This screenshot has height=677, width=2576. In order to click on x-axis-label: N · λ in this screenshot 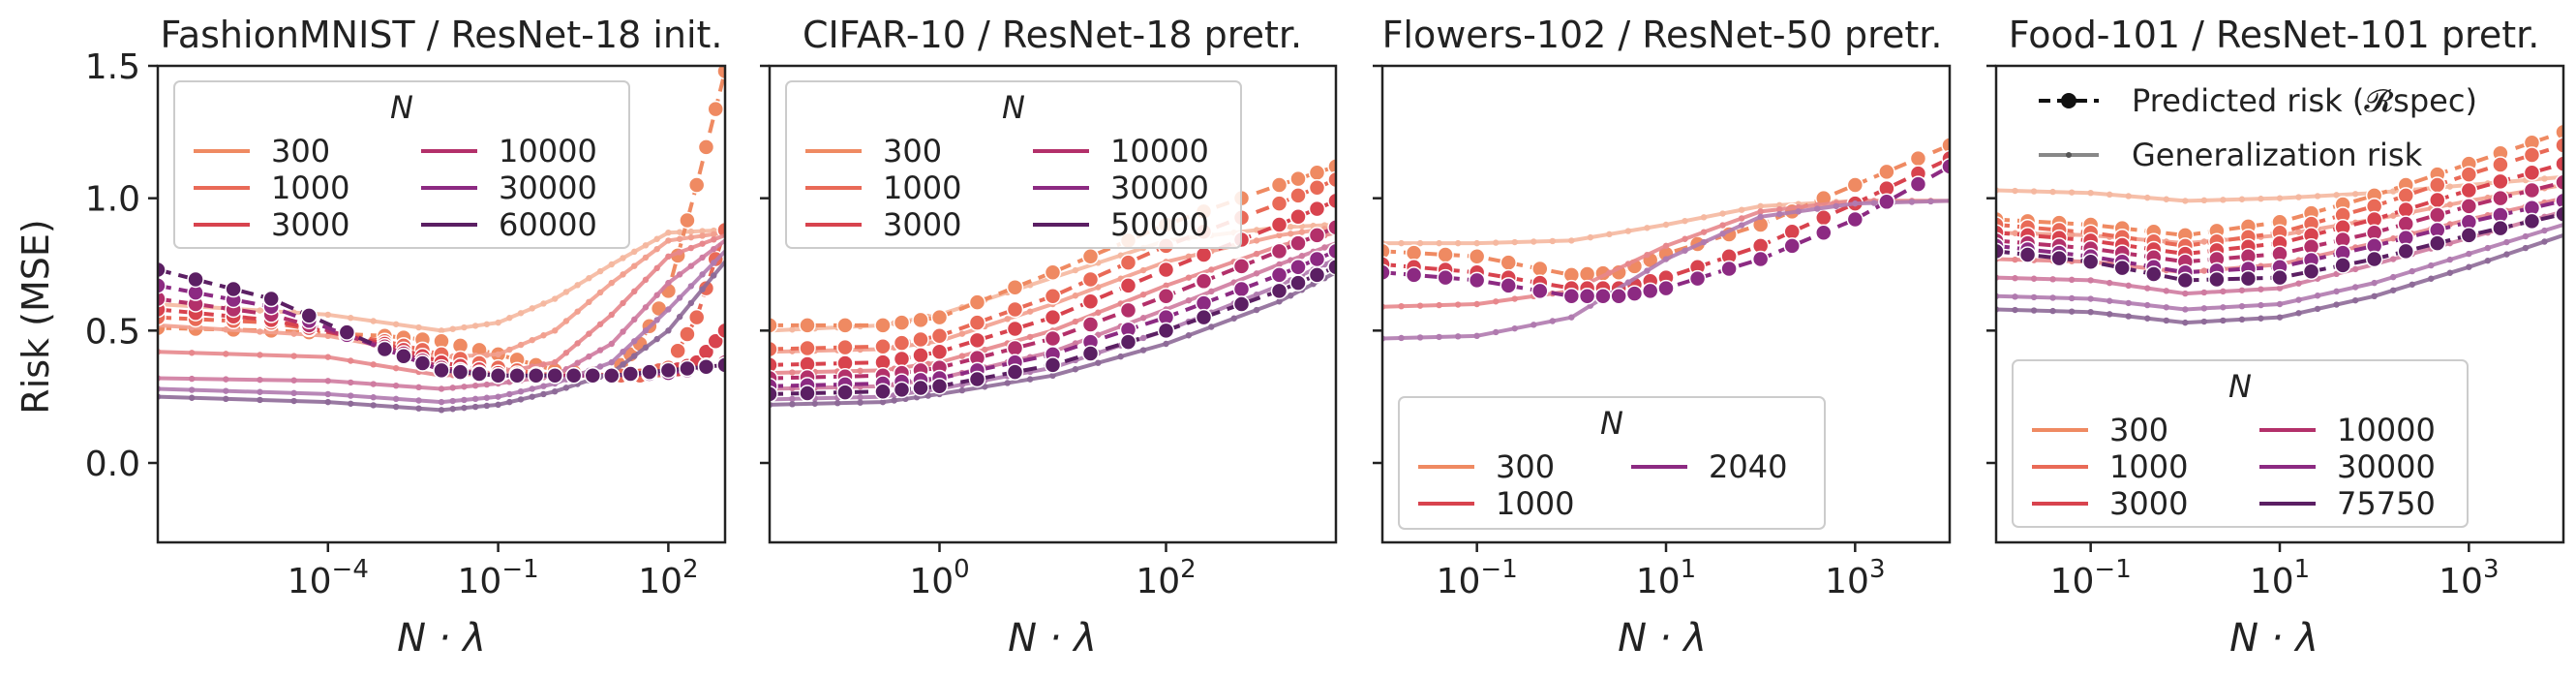, I will do `click(442, 638)`.